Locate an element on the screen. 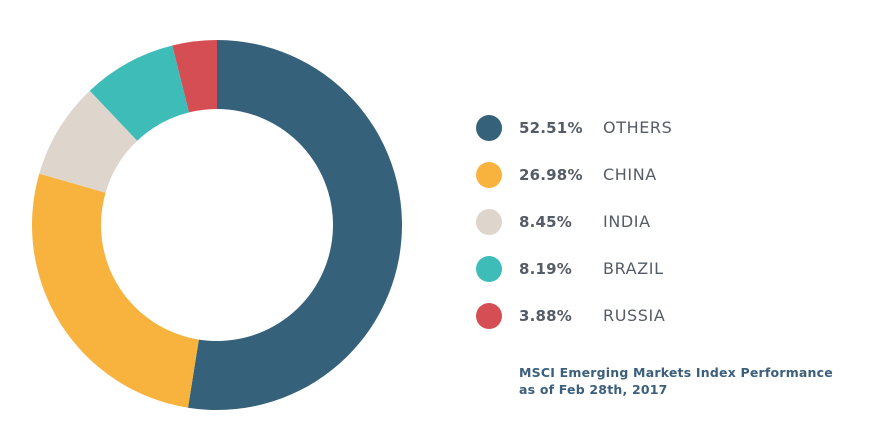  legend-value-russia: 3.88% is located at coordinates (546, 315).